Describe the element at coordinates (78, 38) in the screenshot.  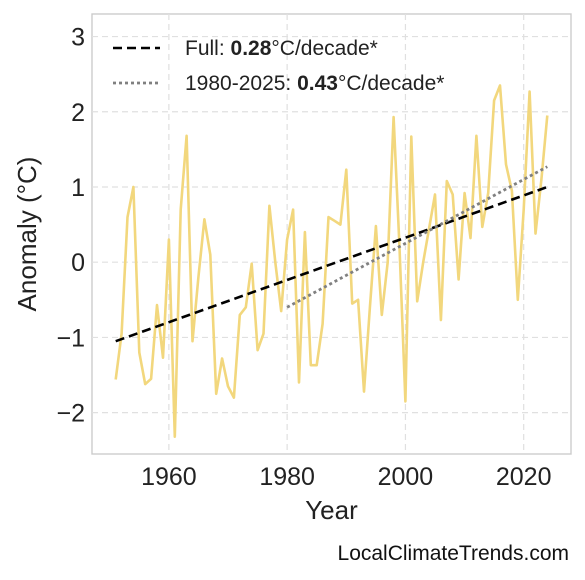
I see `y-tick-label: 3` at that location.